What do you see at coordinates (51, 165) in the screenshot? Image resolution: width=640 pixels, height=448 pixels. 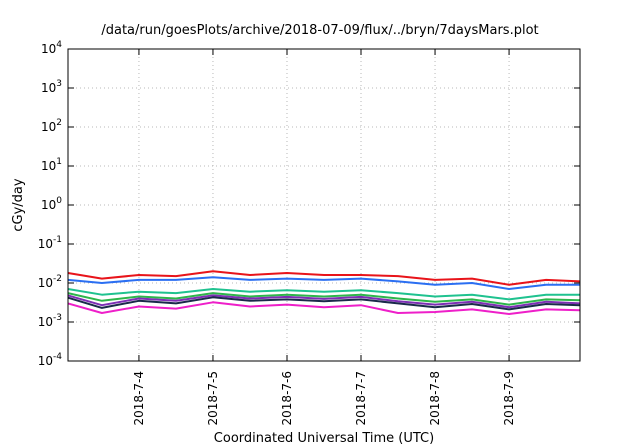 I see `y-tick-label: 10¹` at bounding box center [51, 165].